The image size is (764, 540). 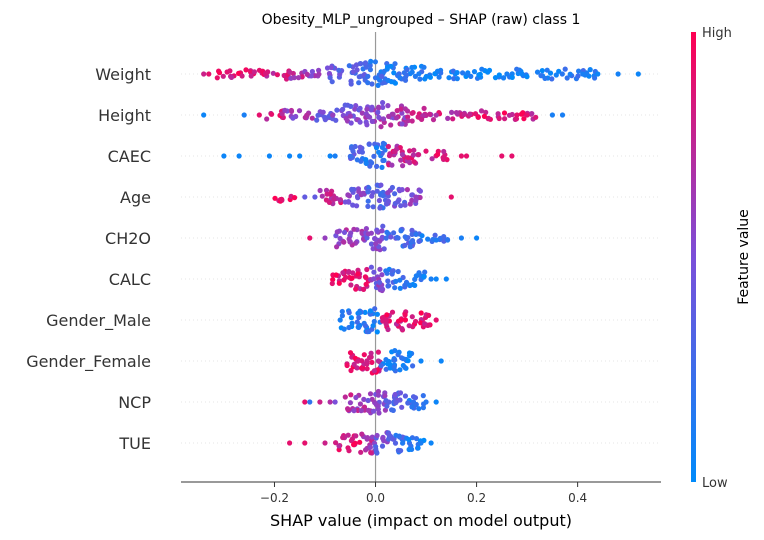 I want to click on feature-label: Weight, so click(x=123, y=74).